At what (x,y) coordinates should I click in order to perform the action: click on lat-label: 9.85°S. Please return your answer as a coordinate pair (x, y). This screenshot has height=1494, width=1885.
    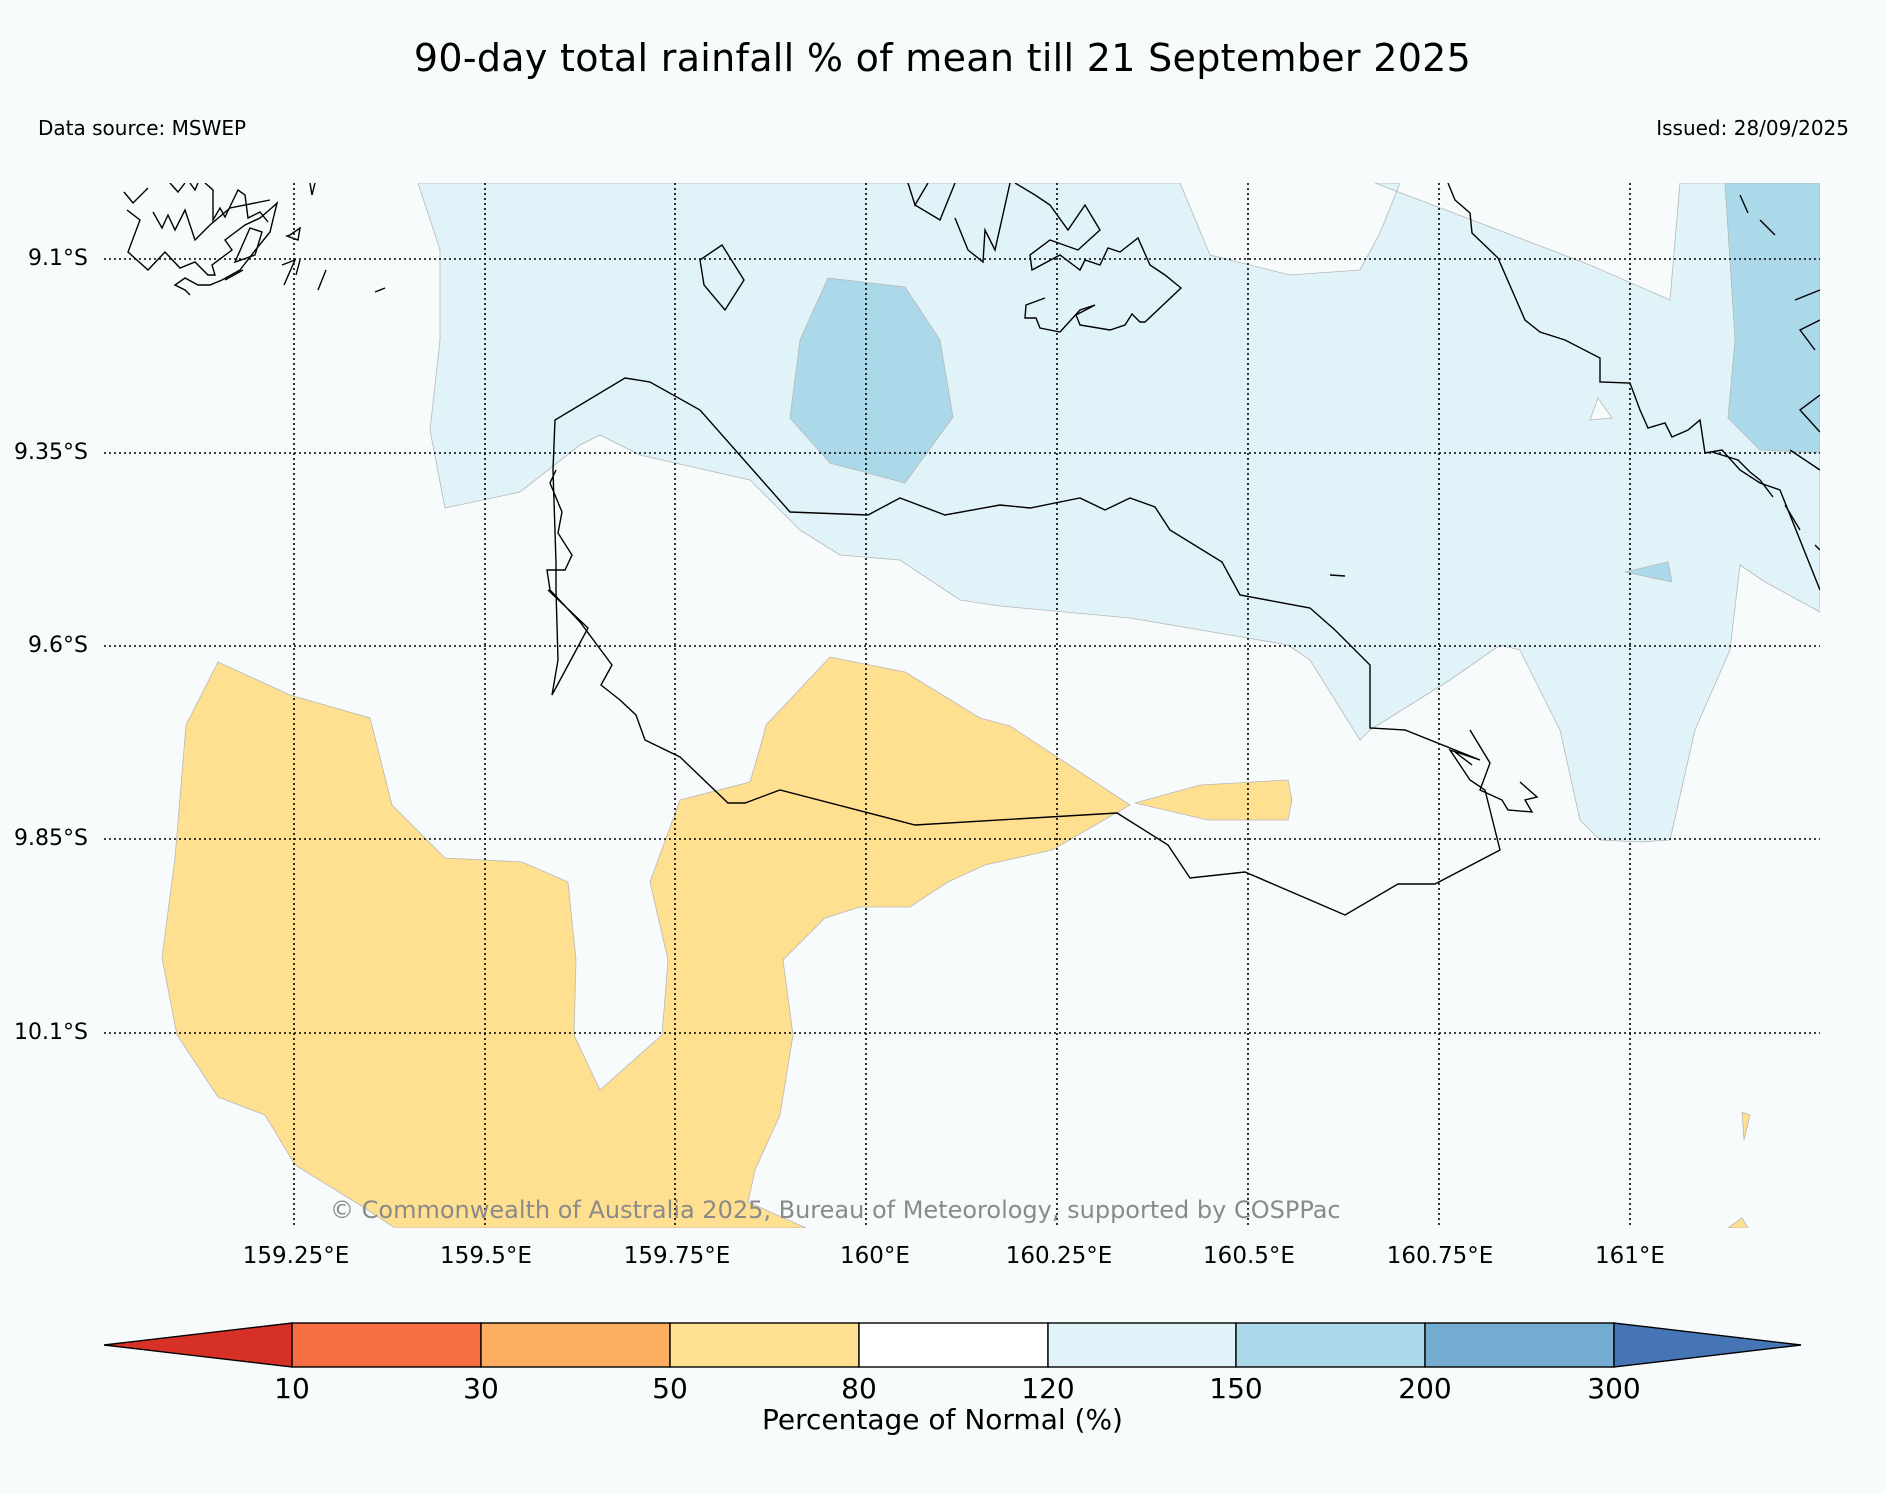
    Looking at the image, I should click on (51, 838).